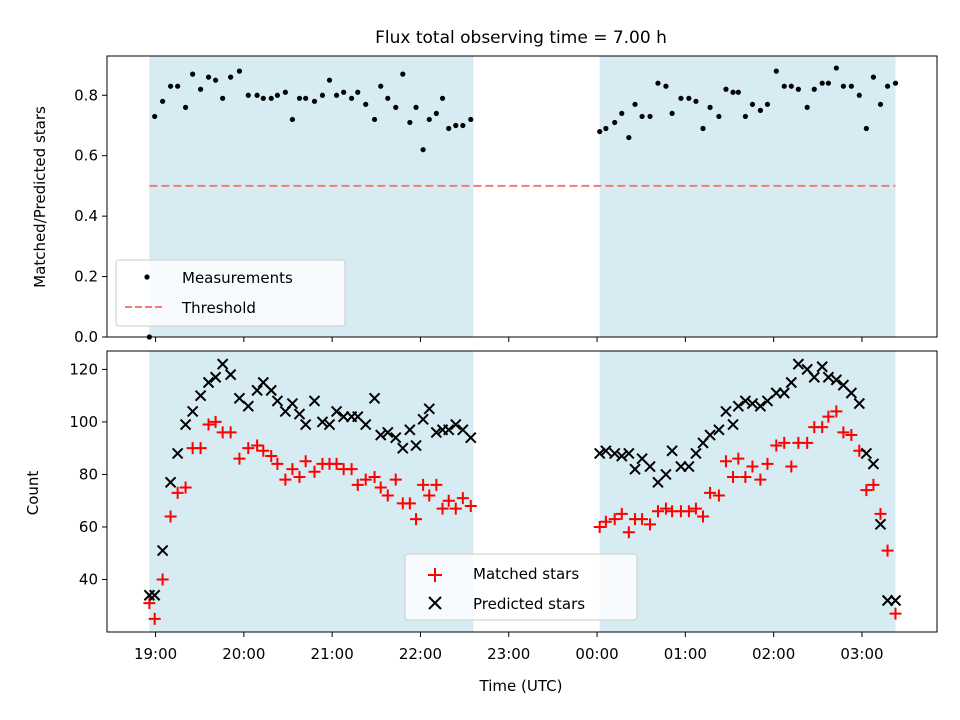 The height and width of the screenshot is (720, 960). Describe the element at coordinates (526, 574) in the screenshot. I see `matched-stars-legend-label: Matched stars` at that location.